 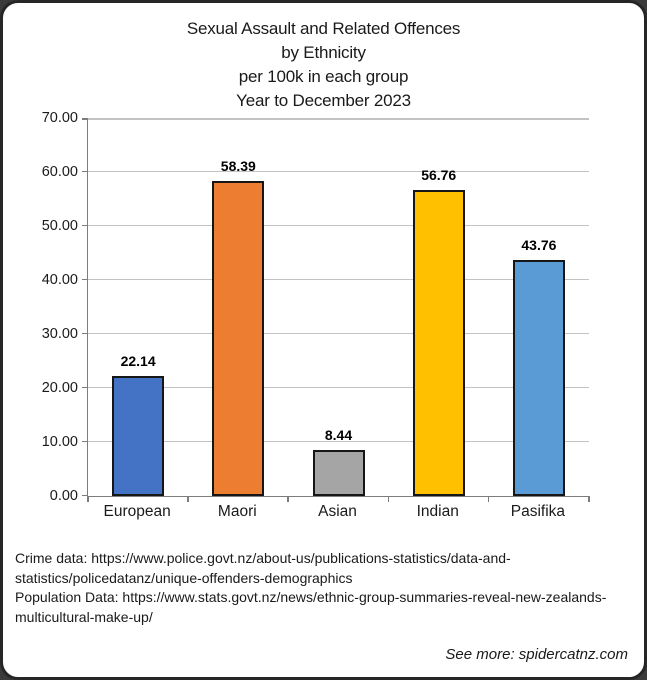 What do you see at coordinates (138, 361) in the screenshot?
I see `bar-value-label: 22.14` at bounding box center [138, 361].